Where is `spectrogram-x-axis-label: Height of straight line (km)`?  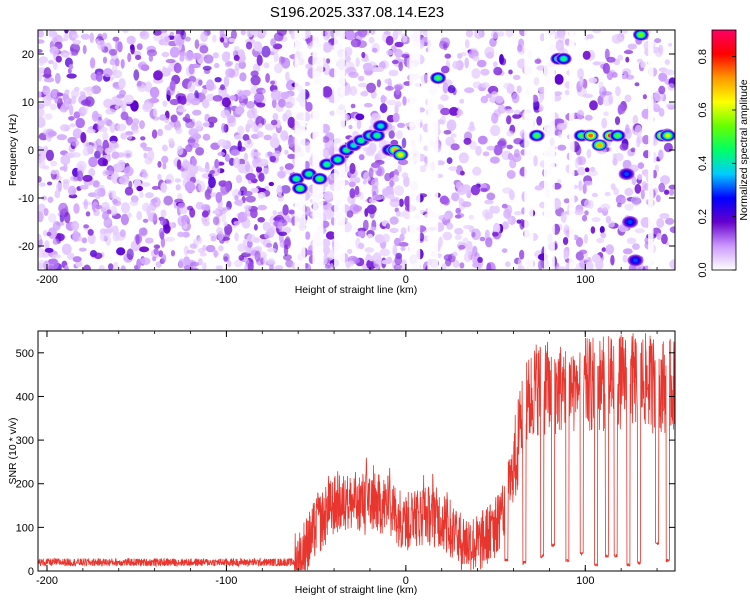
spectrogram-x-axis-label: Height of straight line (km) is located at coordinates (356, 290).